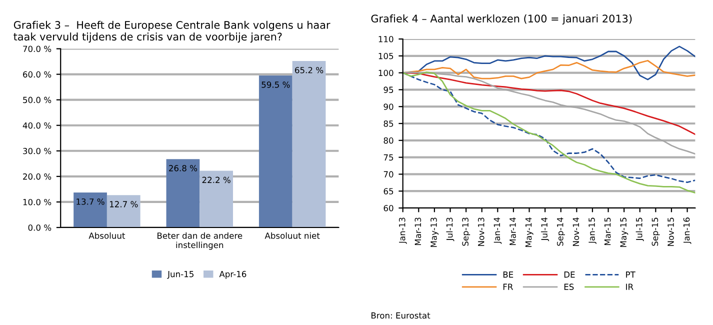 This screenshot has width=713, height=325. Describe the element at coordinates (200, 241) in the screenshot. I see `x-tick-label: Beter dan de andere instellingen` at that location.